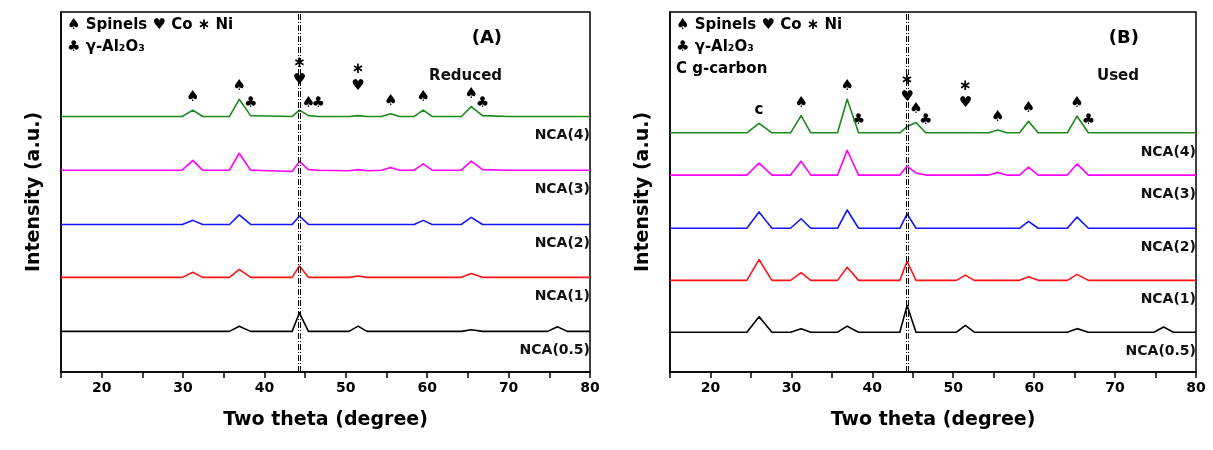 The height and width of the screenshot is (450, 1213). What do you see at coordinates (759, 109) in the screenshot?
I see `annotation: c` at bounding box center [759, 109].